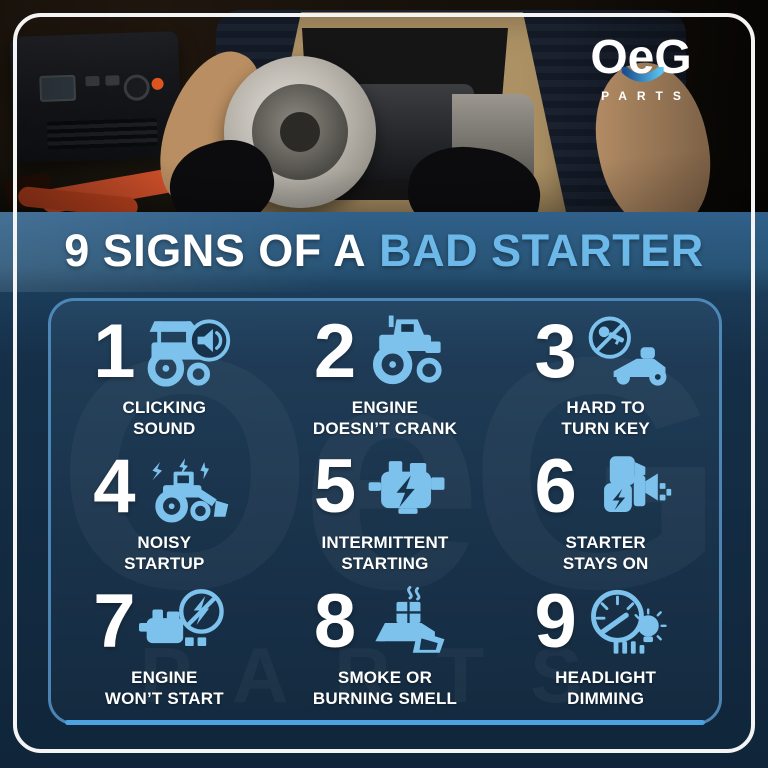 The height and width of the screenshot is (768, 768). What do you see at coordinates (114, 487) in the screenshot?
I see `sign-number: 4` at bounding box center [114, 487].